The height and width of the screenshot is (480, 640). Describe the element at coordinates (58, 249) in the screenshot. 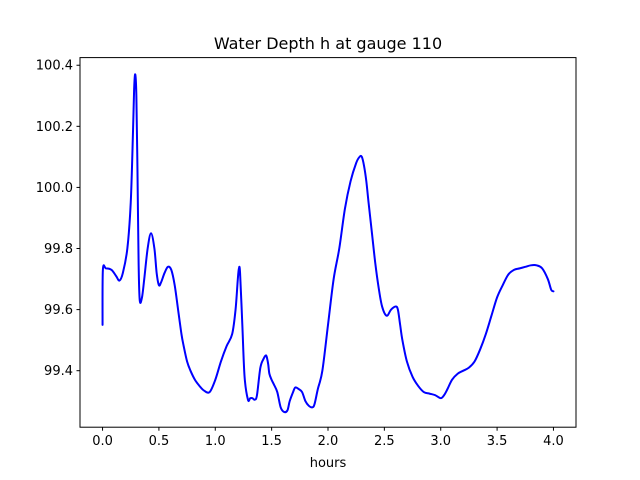

I see `y-tick-label: 99.8` at that location.